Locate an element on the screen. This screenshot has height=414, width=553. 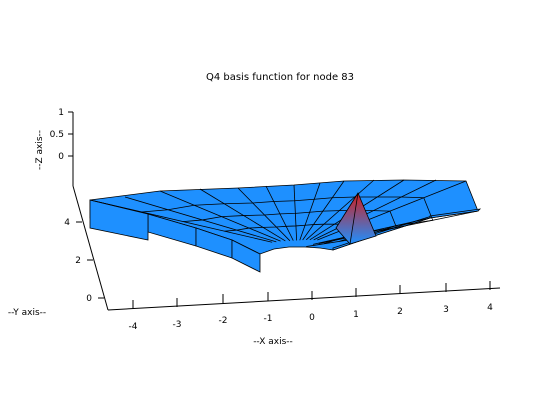
z-tick-label: 0 is located at coordinates (61, 157).